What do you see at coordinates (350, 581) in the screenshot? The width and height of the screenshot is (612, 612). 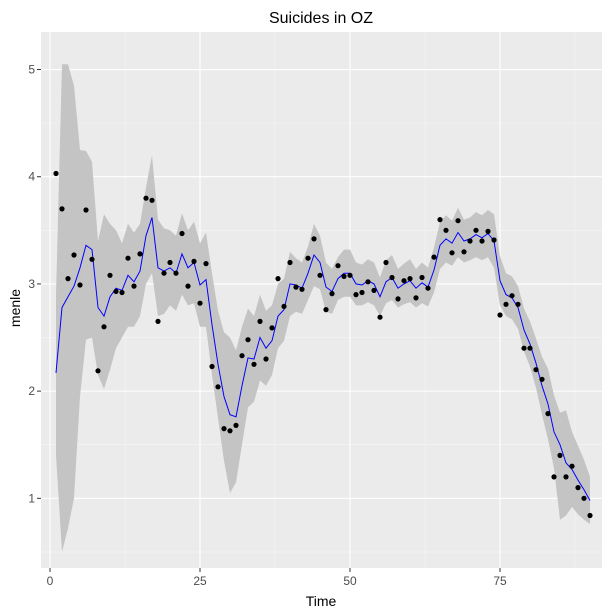 I see `x-tick-label: 50` at bounding box center [350, 581].